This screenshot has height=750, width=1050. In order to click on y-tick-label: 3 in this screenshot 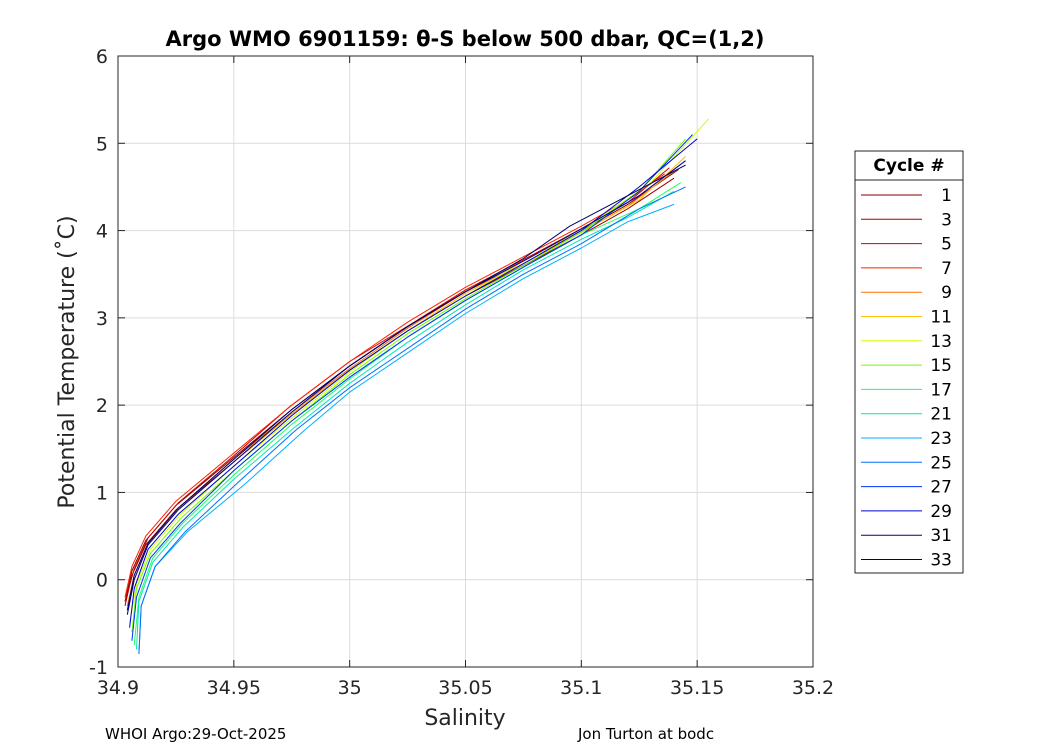, I will do `click(102, 319)`.